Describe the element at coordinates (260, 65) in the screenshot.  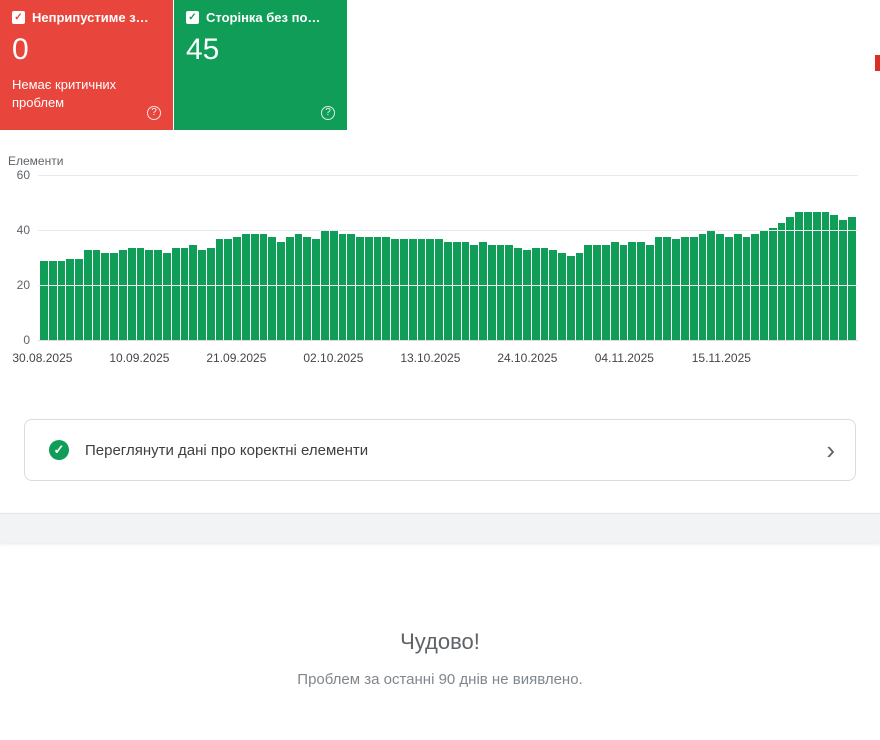
I see `valid-items-card: ✓ Сторінка без по… 45 ?` at that location.